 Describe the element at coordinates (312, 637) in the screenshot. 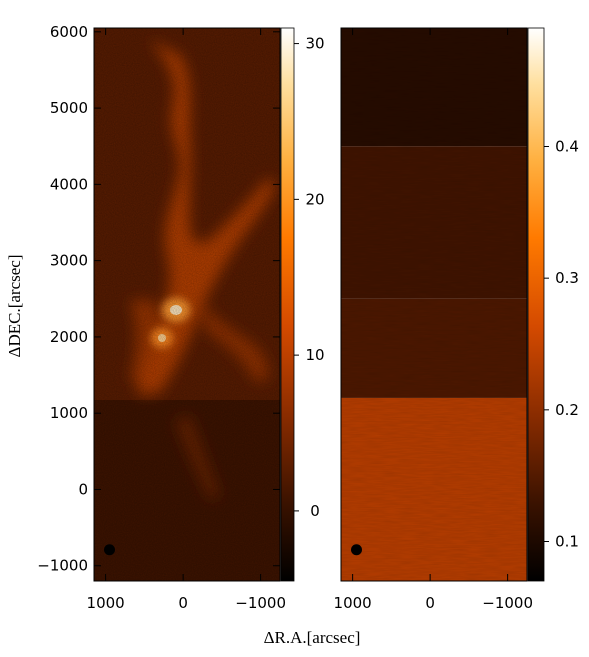

I see `x-axis-title: ΔR.A.[arcsec]` at that location.